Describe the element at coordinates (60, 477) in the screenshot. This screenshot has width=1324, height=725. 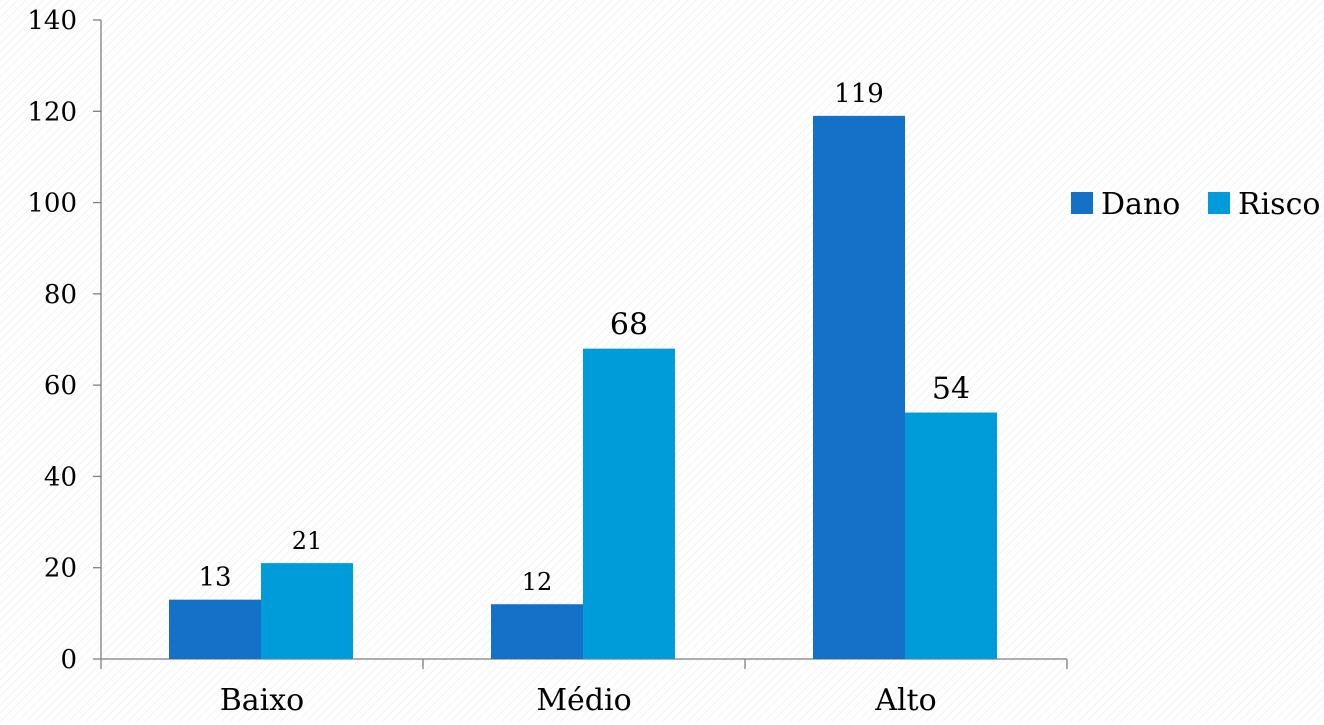
I see `y-tick-label: 40` at that location.